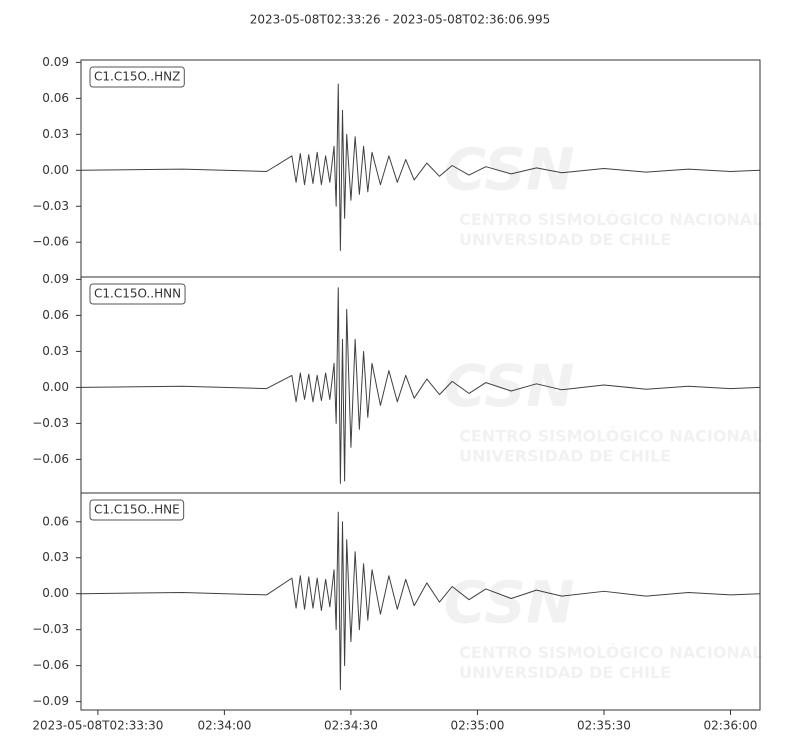  I want to click on x-tick-label: 02:34:00, so click(224, 726).